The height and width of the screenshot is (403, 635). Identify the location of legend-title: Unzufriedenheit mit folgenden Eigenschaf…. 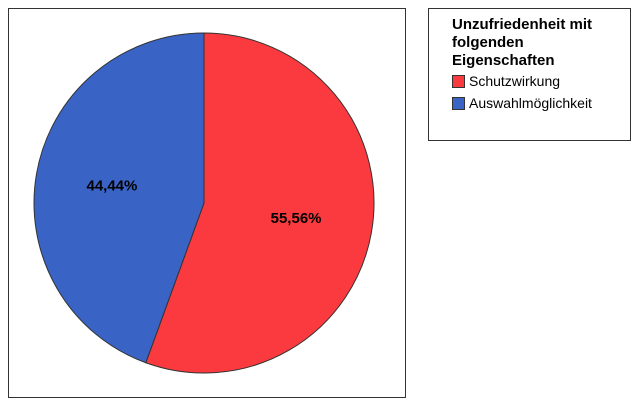
(522, 42).